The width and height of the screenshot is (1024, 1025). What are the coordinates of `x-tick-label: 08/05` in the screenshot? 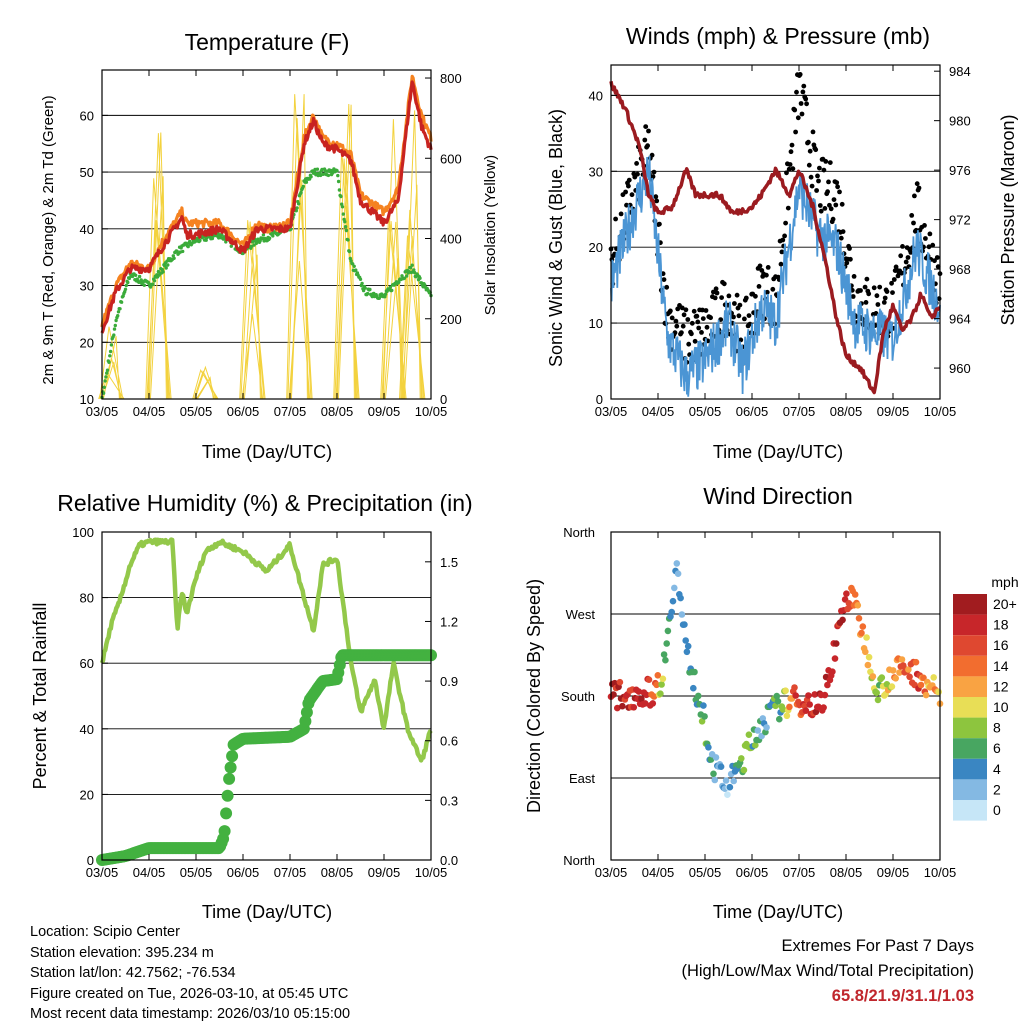 It's located at (337, 872).